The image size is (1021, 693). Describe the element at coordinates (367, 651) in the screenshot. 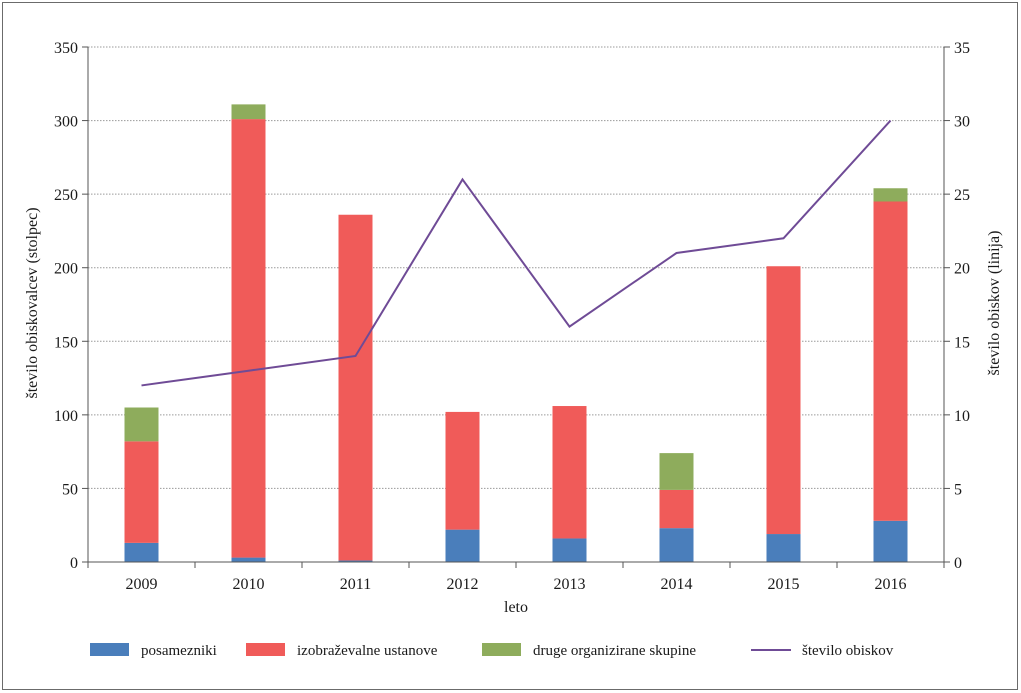

I see `legend-label-izobrazevalne-ustanove: izobraževalne ustanove` at that location.